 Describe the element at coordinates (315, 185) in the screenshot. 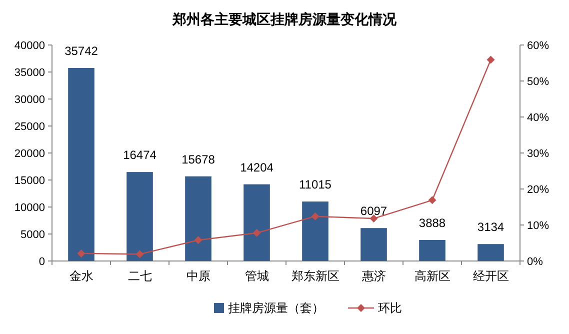

I see `data-label: 11015` at that location.